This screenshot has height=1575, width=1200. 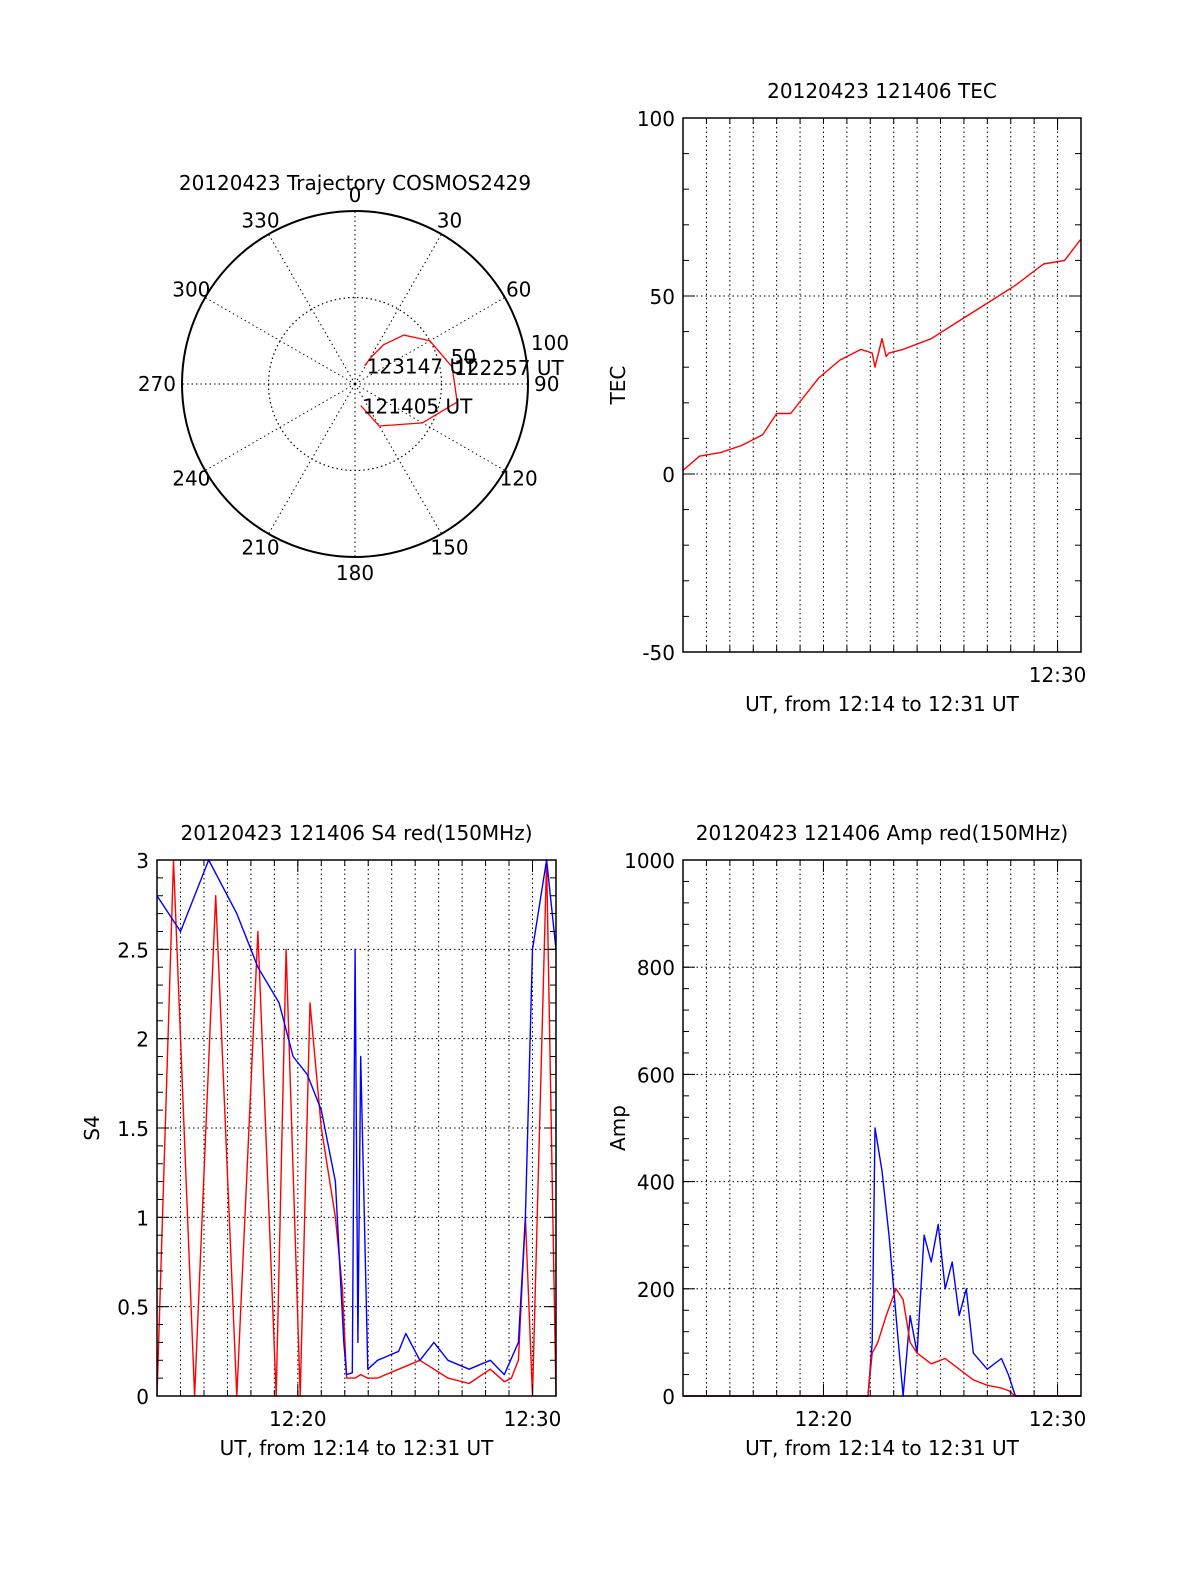 What do you see at coordinates (463, 357) in the screenshot?
I see `polar-radial-label: 50` at bounding box center [463, 357].